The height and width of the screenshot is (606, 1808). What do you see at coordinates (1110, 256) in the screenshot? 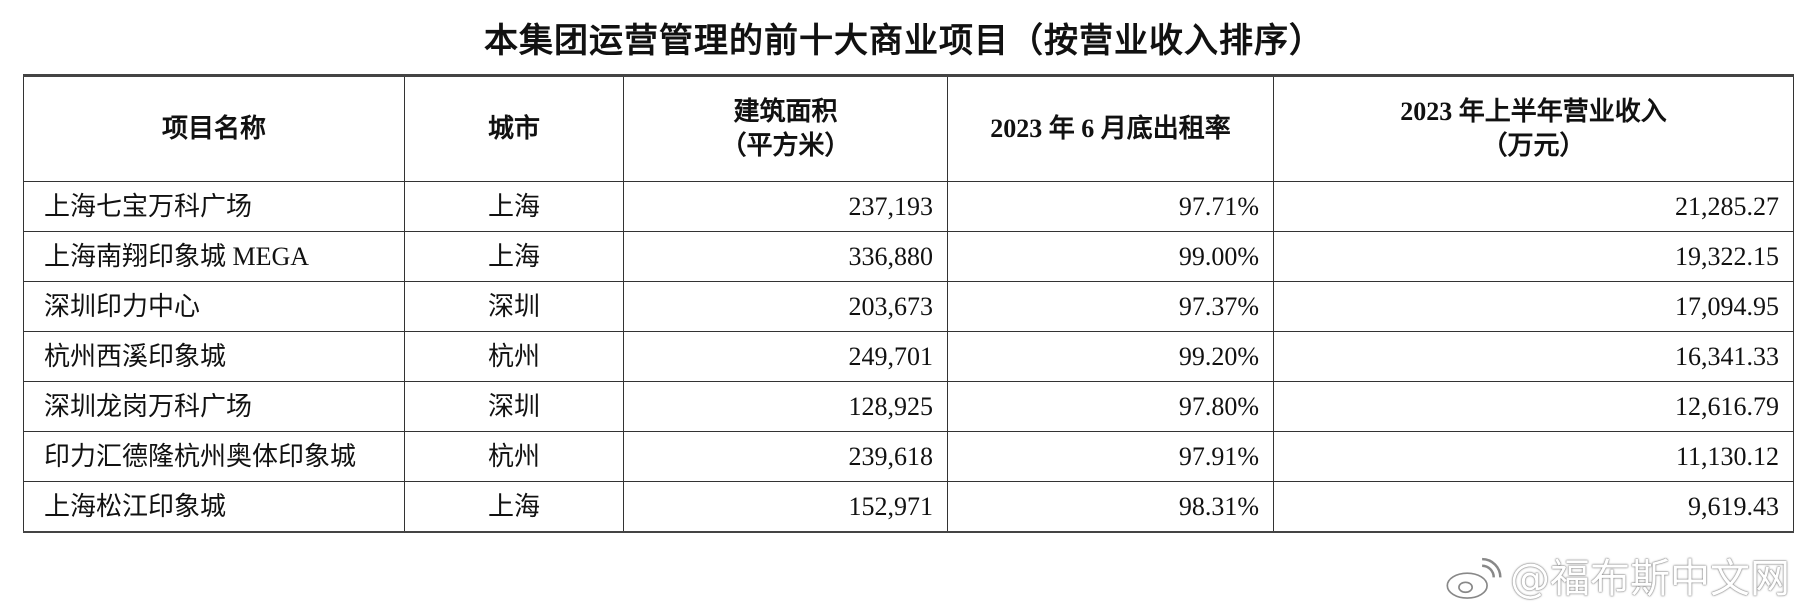
I see `occupancy-cell: 99.00%` at bounding box center [1110, 256].